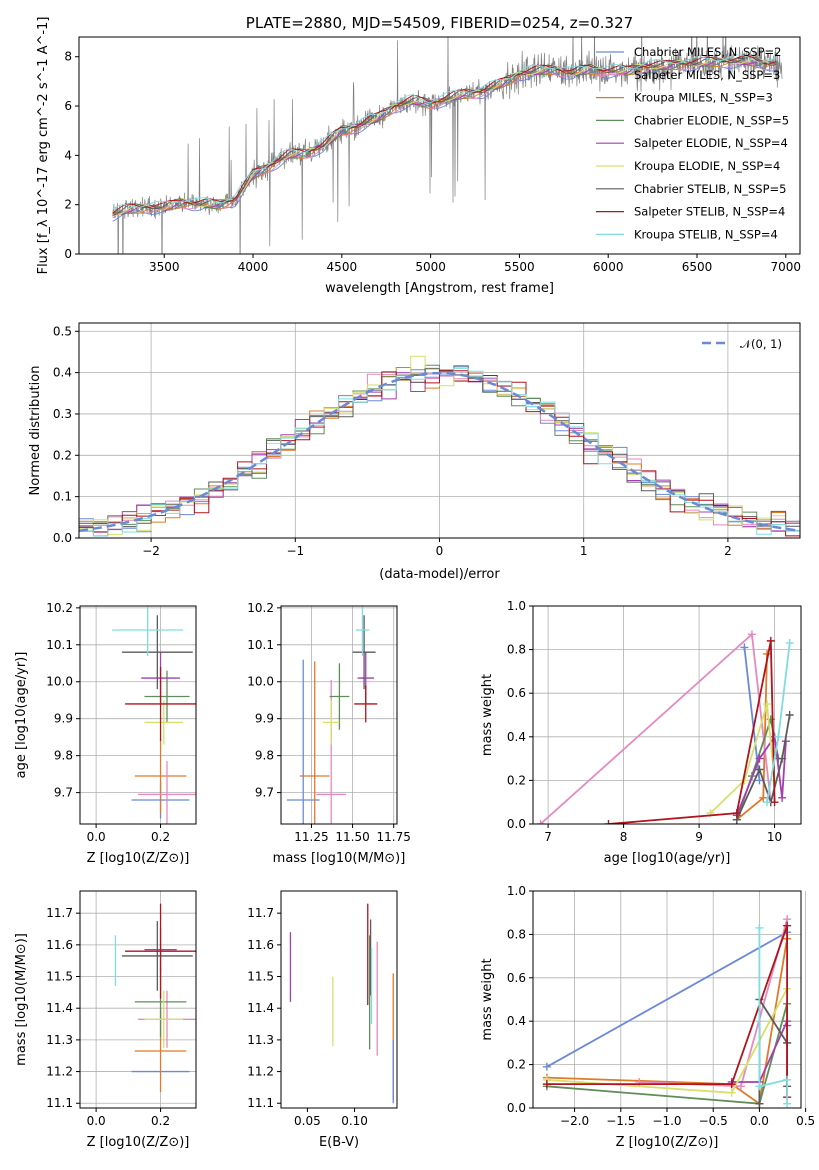  Describe the element at coordinates (354, 1121) in the screenshot. I see `x-tick-label: 0.10` at that location.